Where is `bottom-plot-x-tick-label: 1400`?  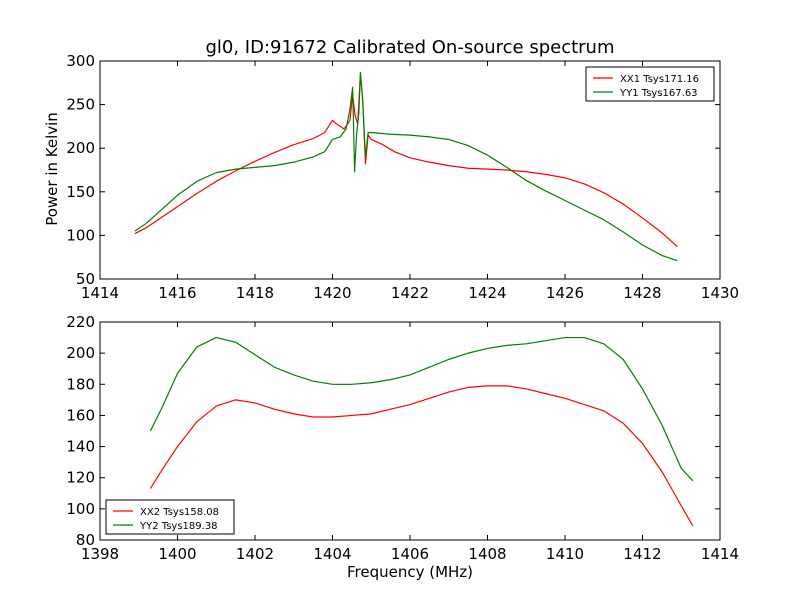 bottom-plot-x-tick-label: 1400 is located at coordinates (177, 554).